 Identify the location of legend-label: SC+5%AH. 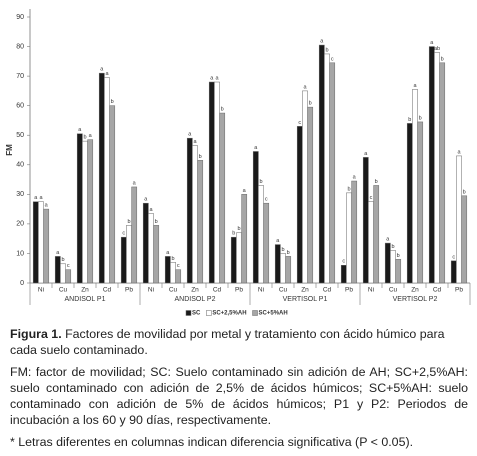
(273, 314).